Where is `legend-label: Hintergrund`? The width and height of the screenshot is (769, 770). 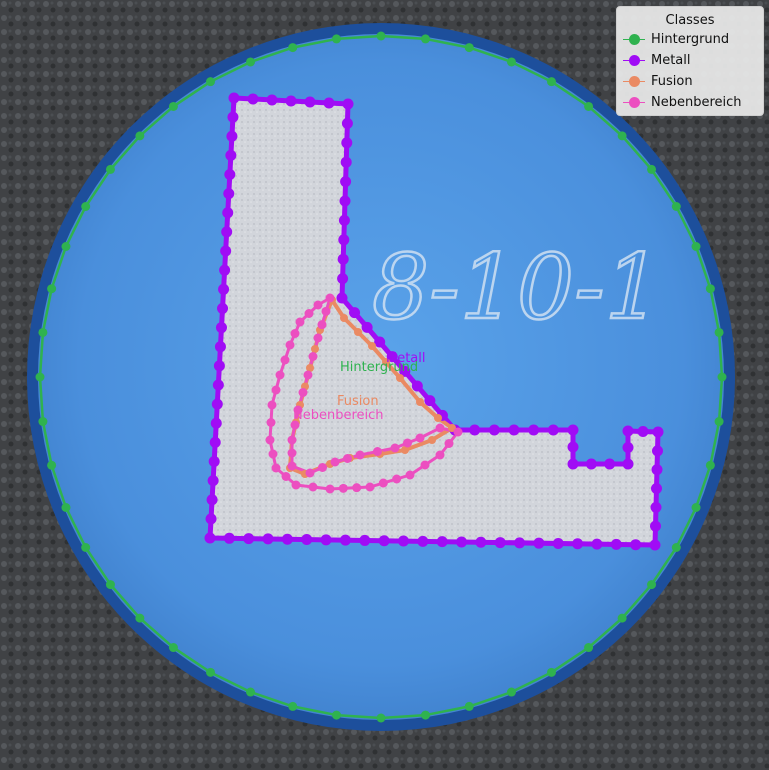
legend-label: Hintergrund is located at coordinates (690, 39).